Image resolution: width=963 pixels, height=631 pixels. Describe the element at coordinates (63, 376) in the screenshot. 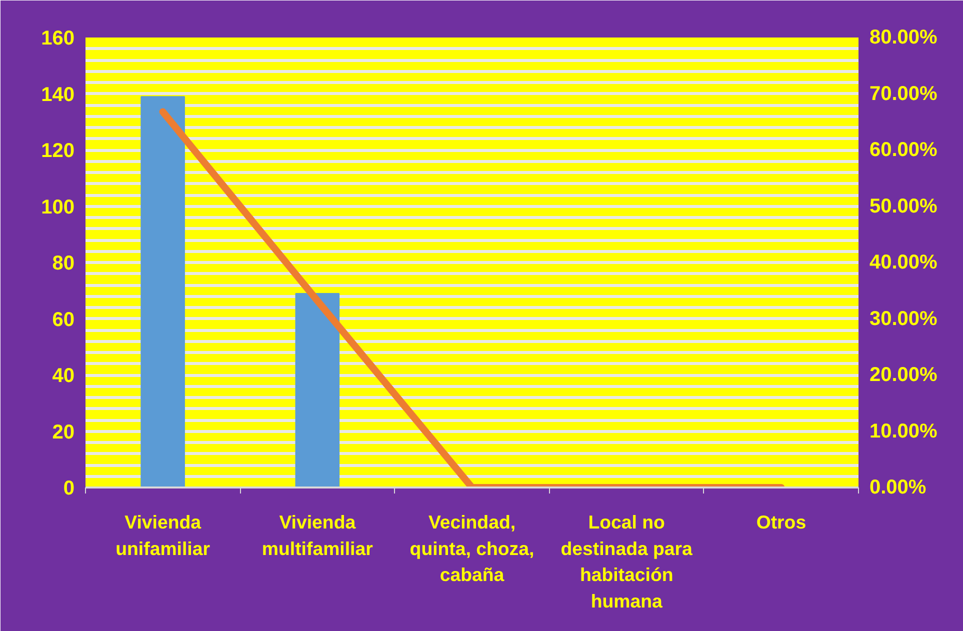

I see `y-tick-label: 40` at that location.